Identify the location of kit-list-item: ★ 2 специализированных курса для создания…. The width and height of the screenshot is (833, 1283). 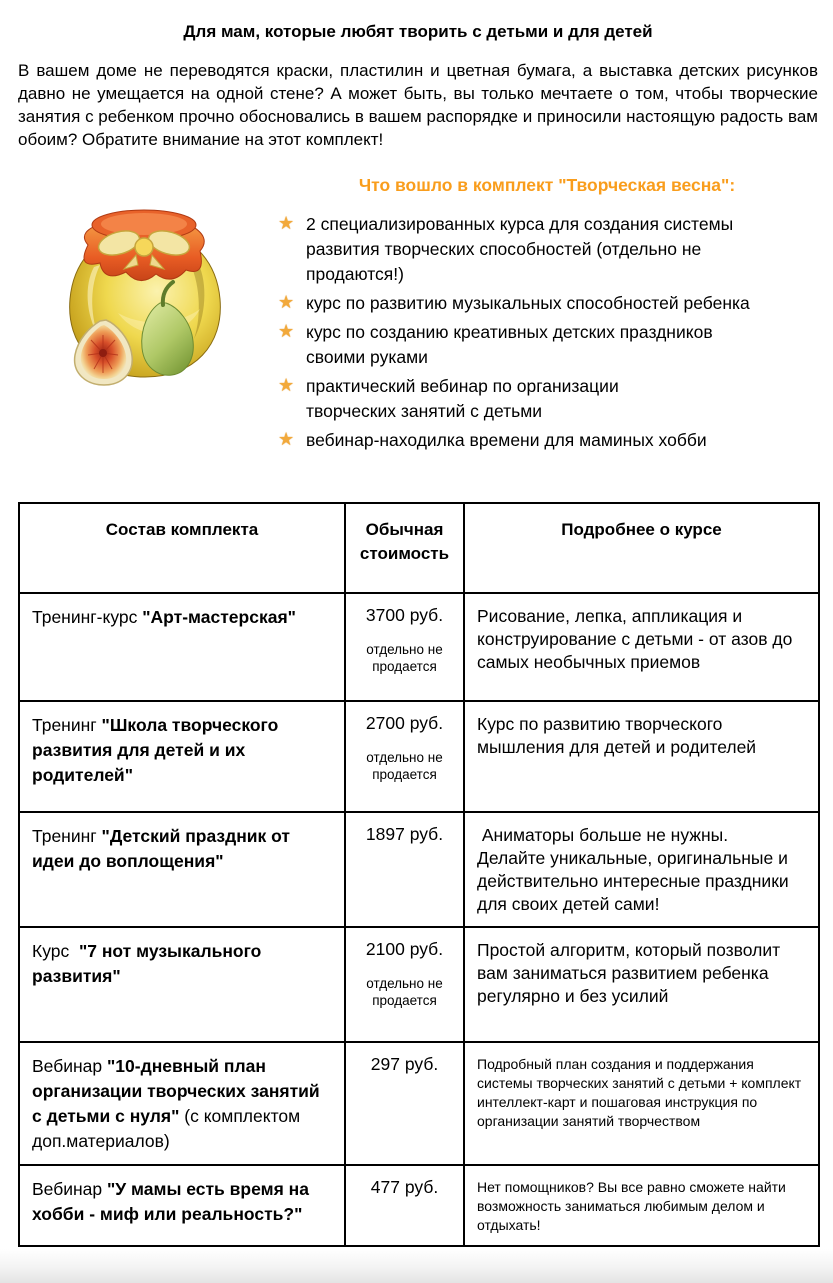
(547, 249).